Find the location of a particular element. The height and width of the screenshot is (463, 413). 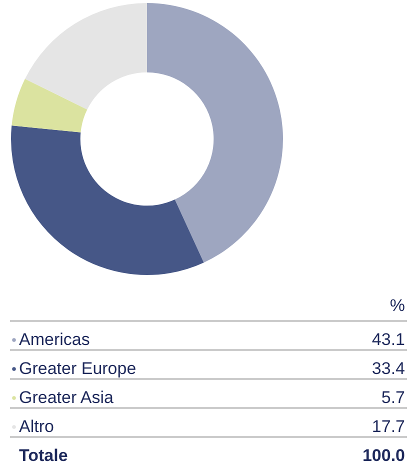

data-label: 5.7 is located at coordinates (393, 397).